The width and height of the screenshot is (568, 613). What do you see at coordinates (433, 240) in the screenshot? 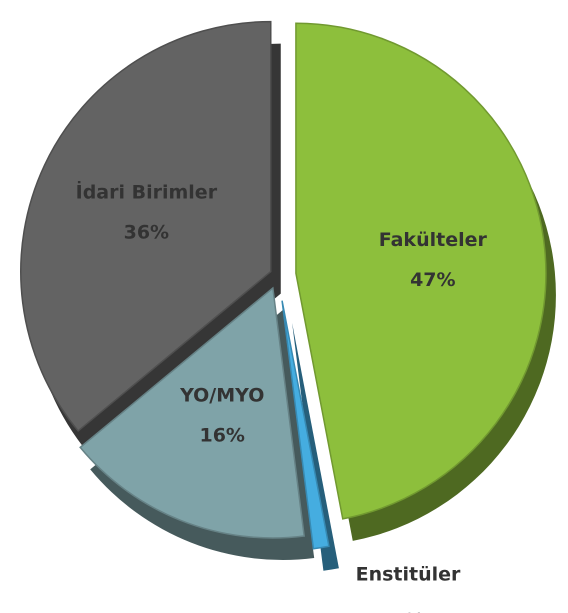
I see `slice-label: Fakülteler` at bounding box center [433, 240].